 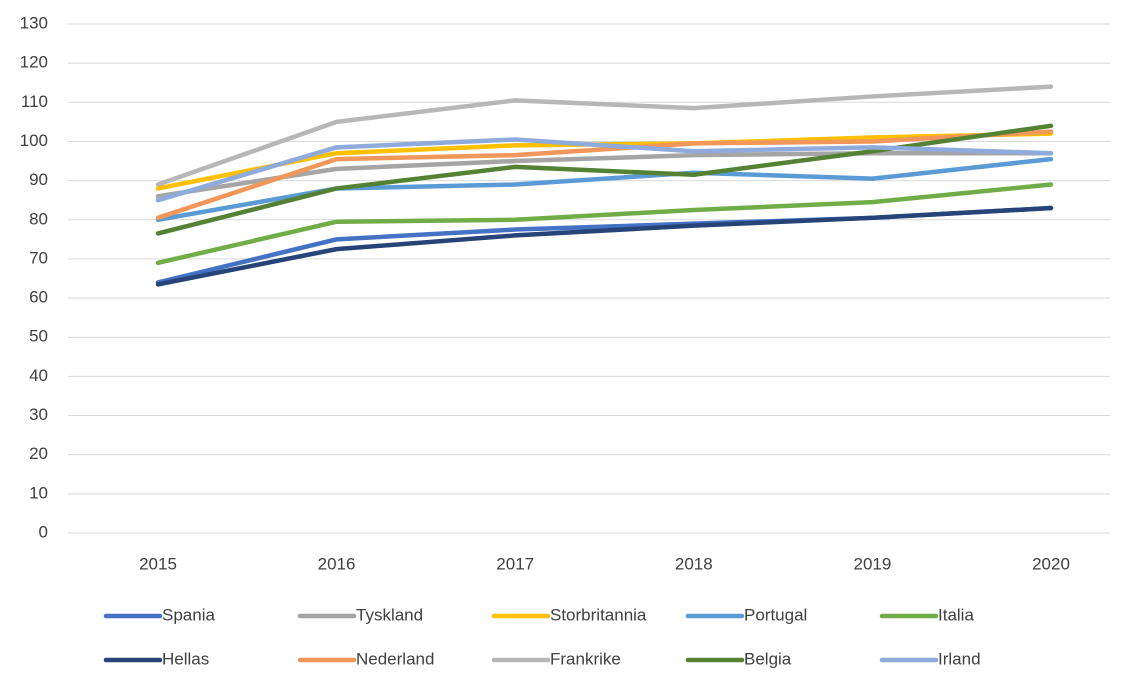 I want to click on y-tick-label: 130, so click(x=34, y=22).